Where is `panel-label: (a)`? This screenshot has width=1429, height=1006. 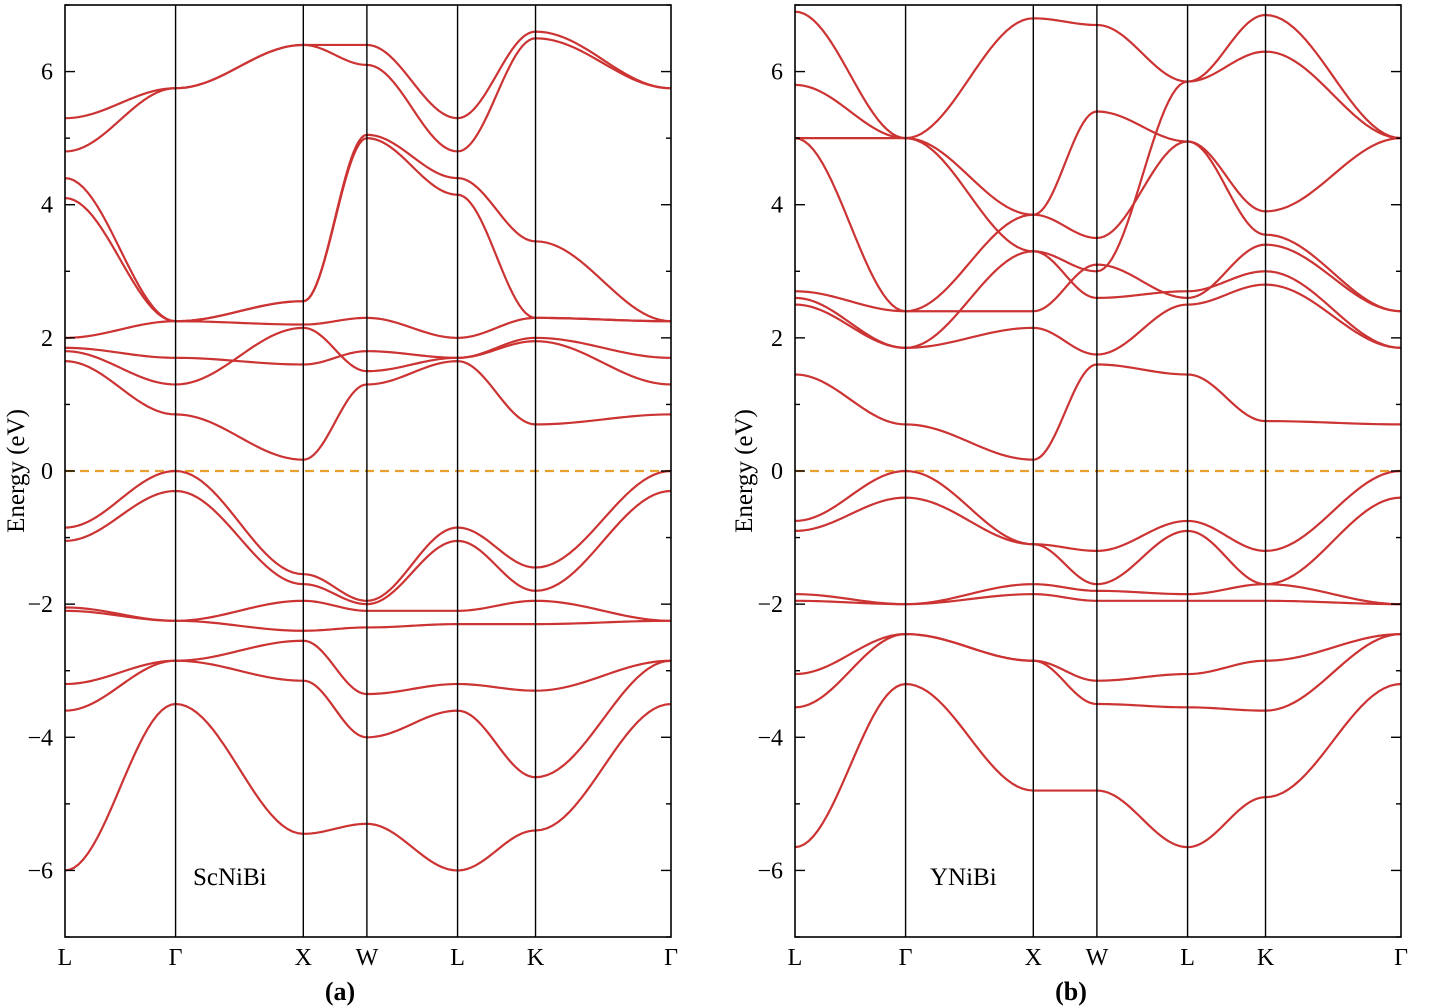 panel-label: (a) is located at coordinates (340, 991).